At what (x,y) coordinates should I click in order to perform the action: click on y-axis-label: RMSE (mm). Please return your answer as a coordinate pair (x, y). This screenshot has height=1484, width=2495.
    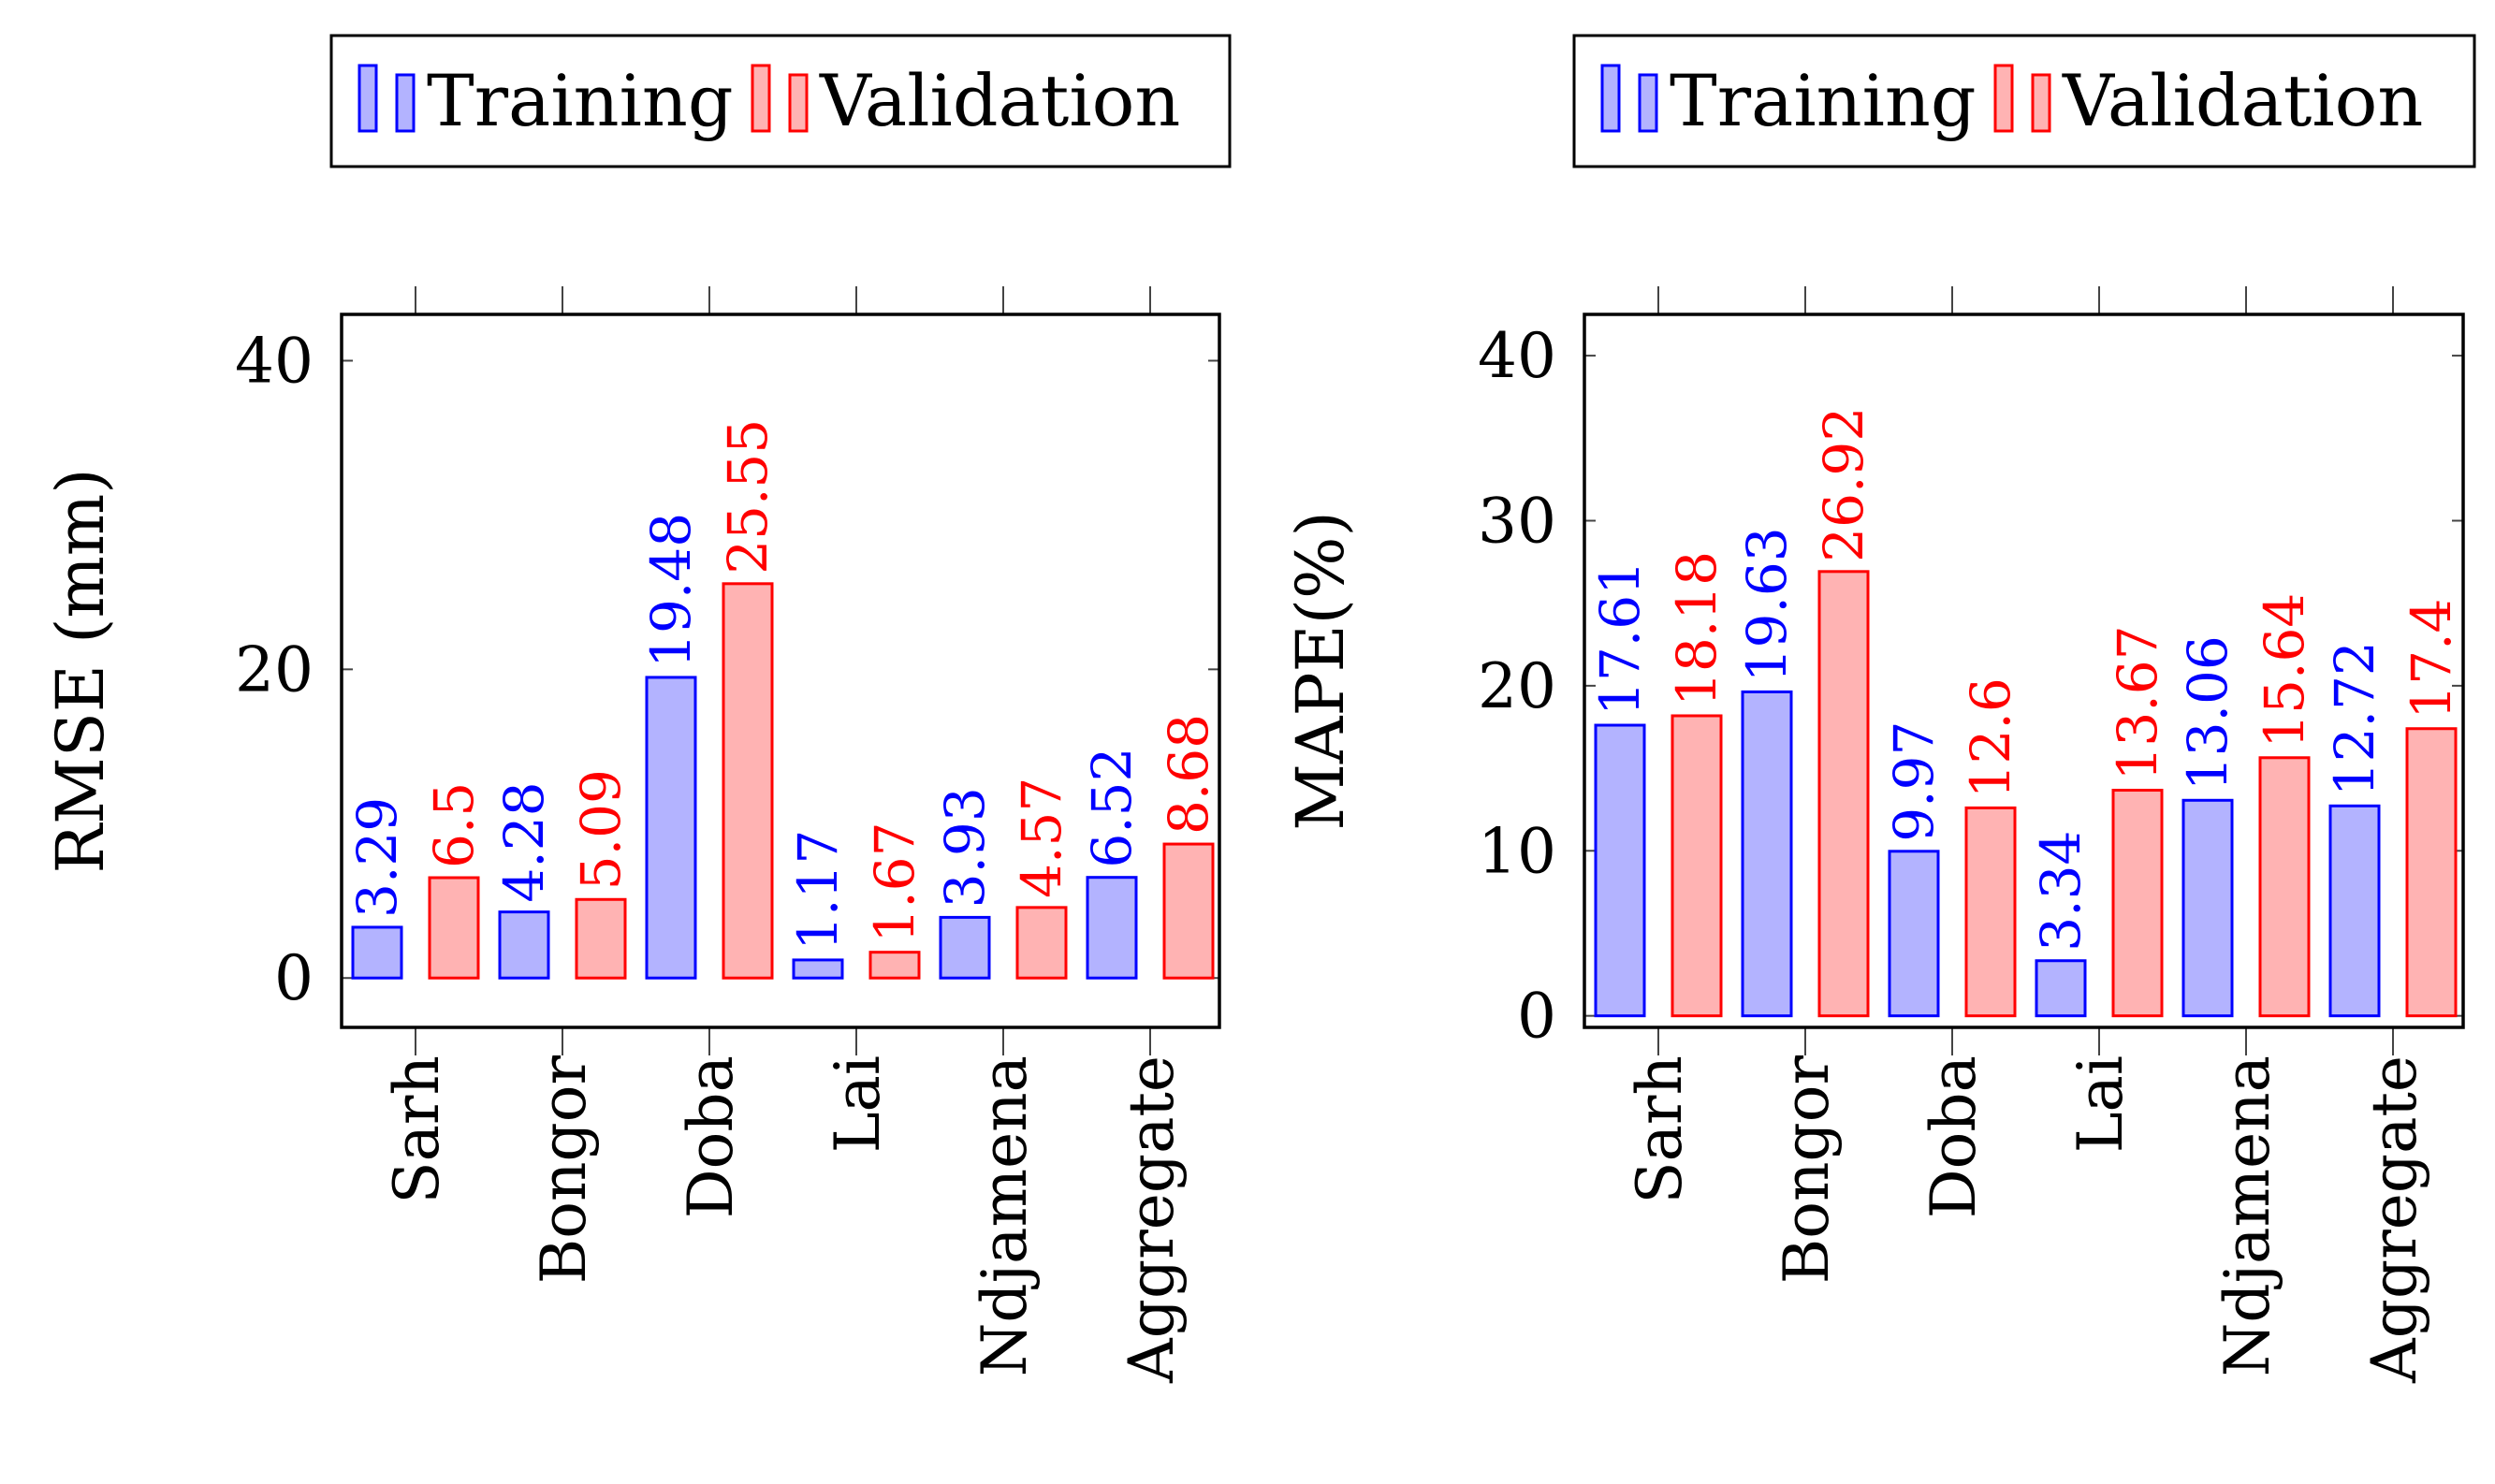
    Looking at the image, I should click on (81, 670).